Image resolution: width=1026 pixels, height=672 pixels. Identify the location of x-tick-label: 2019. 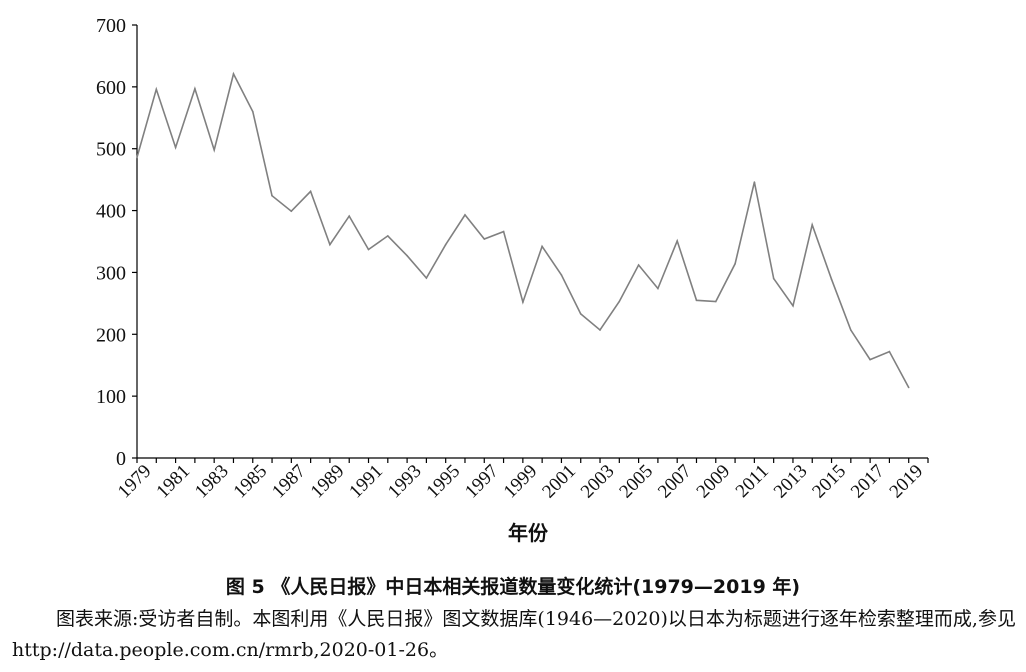
(907, 482).